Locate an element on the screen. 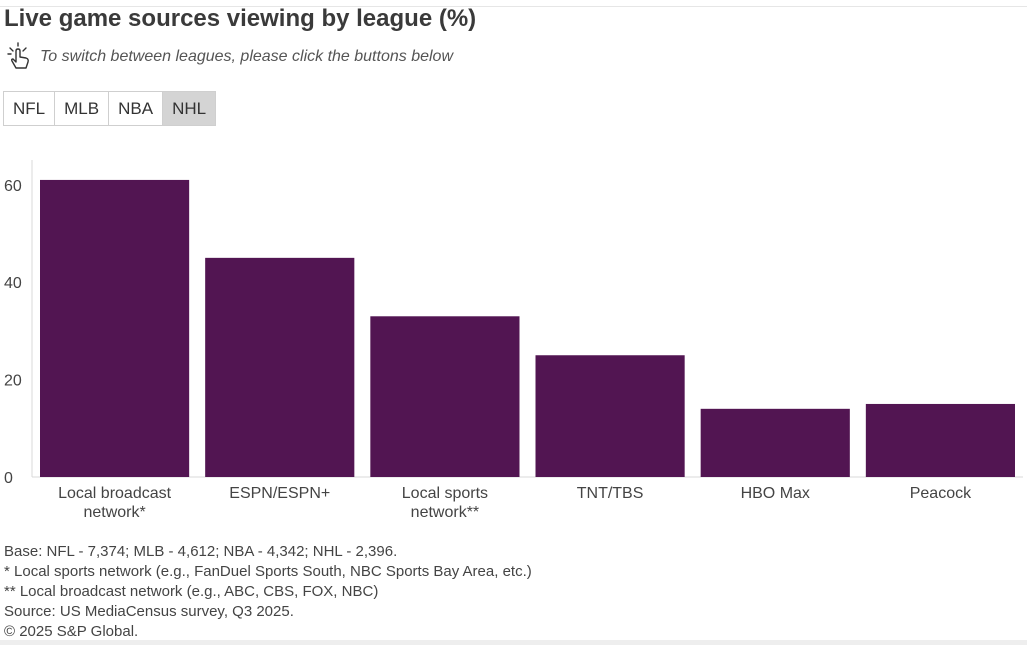 The height and width of the screenshot is (645, 1027). x-category-label: Peacock is located at coordinates (941, 493).